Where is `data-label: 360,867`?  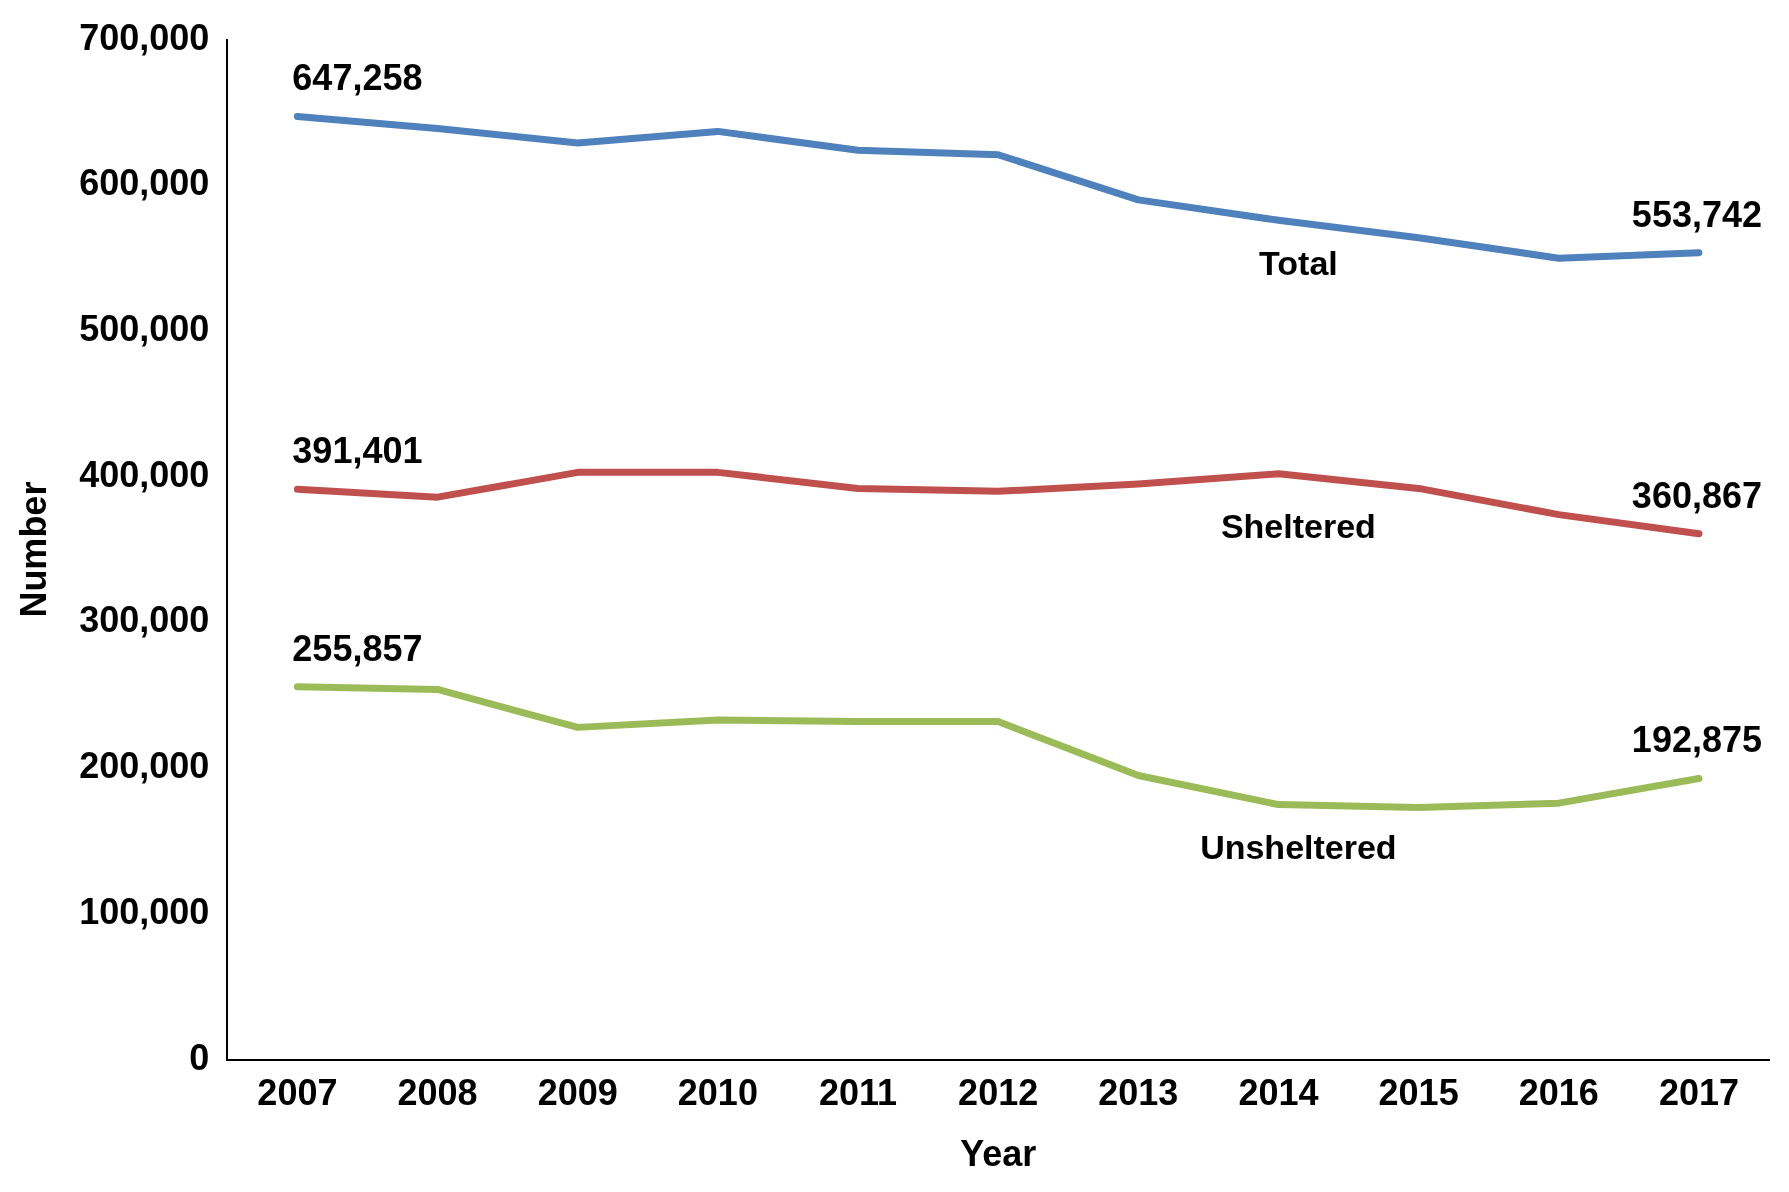 data-label: 360,867 is located at coordinates (1696, 495).